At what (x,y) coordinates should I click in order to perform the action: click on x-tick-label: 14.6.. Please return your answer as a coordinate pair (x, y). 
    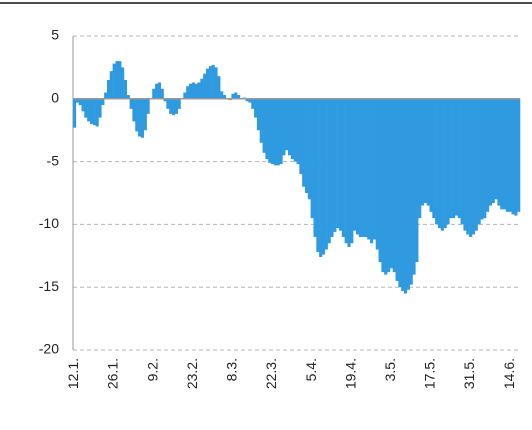
    Looking at the image, I should click on (509, 373).